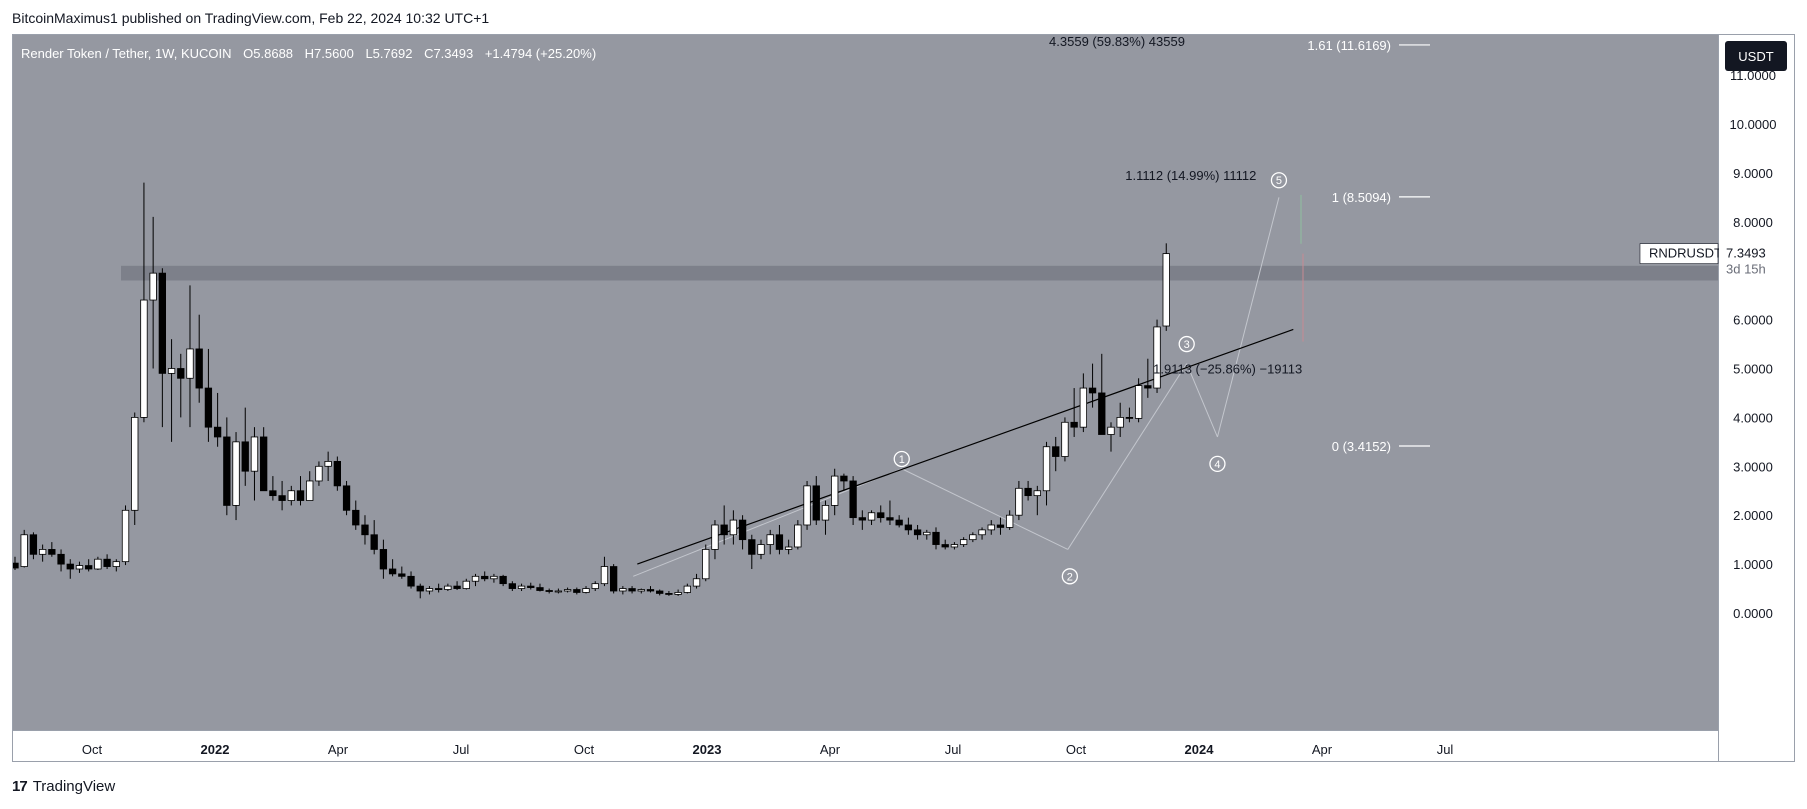  I want to click on low-value: 5.7692, so click(393, 53).